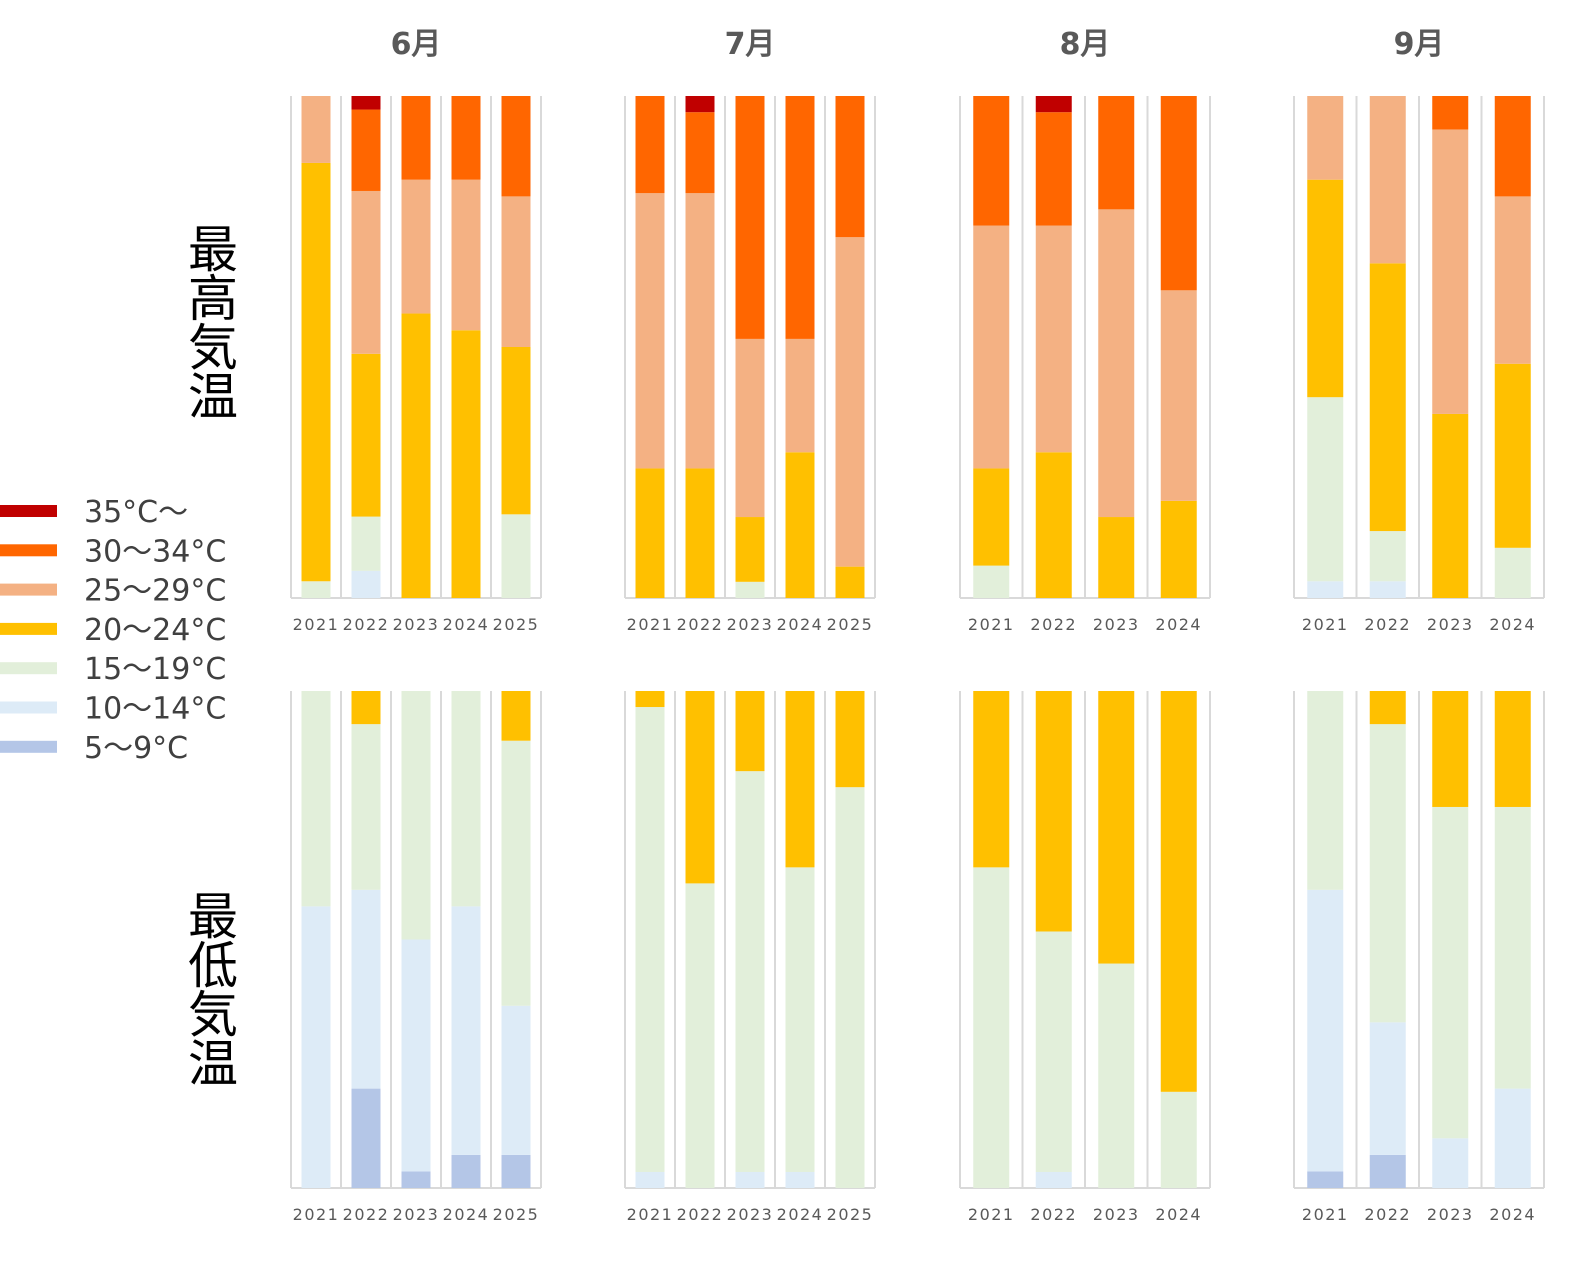 The image size is (1595, 1261). Describe the element at coordinates (1053, 624) in the screenshot. I see `x-tick-label: 2022` at that location.